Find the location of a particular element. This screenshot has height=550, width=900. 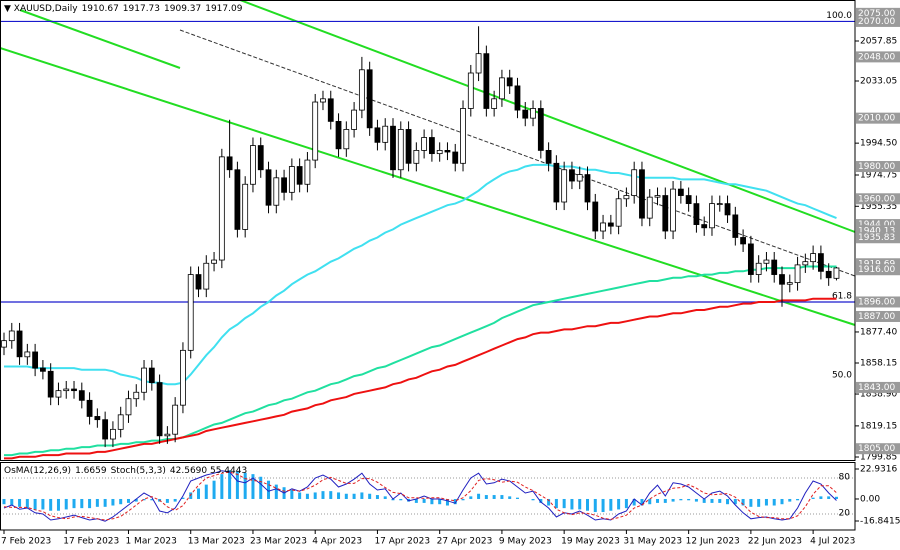

stoch-readout: 42.5690 55.4443 is located at coordinates (208, 471).